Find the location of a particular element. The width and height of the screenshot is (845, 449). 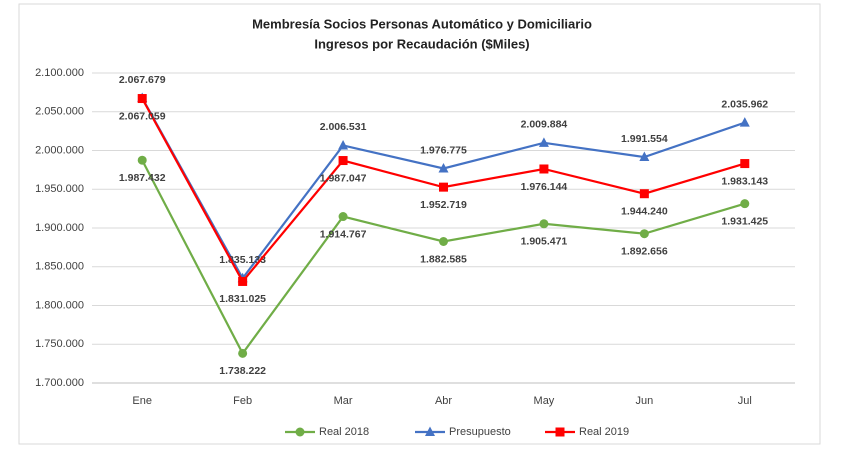

y-tick-label: 1.700.000 is located at coordinates (59, 383).